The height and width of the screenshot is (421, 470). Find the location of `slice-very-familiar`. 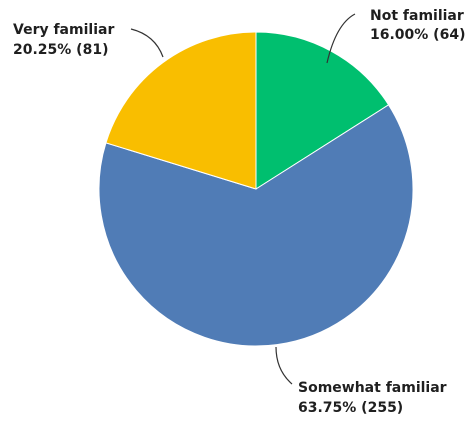

slice-very-familiar is located at coordinates (181, 110).